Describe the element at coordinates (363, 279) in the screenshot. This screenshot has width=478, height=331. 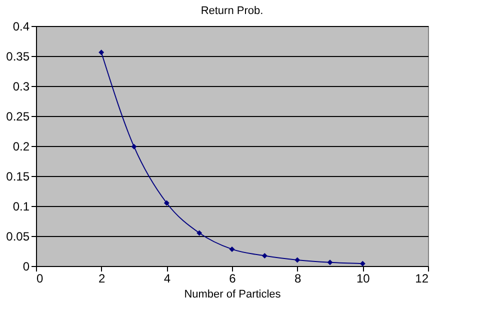
I see `x-tick-label: 10` at that location.